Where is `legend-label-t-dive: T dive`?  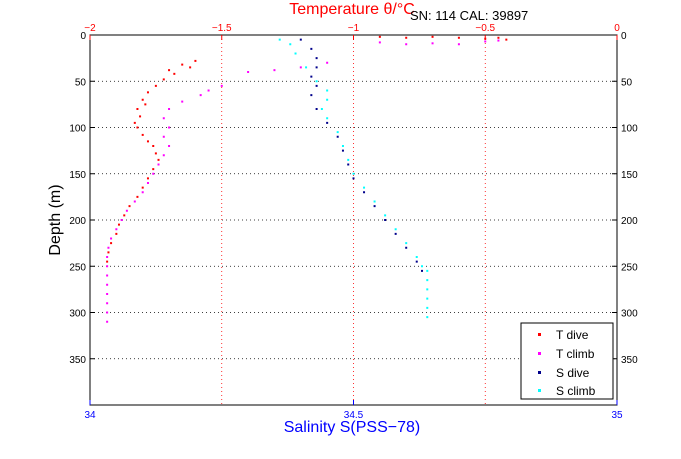
legend-label-t-dive: T dive is located at coordinates (572, 335).